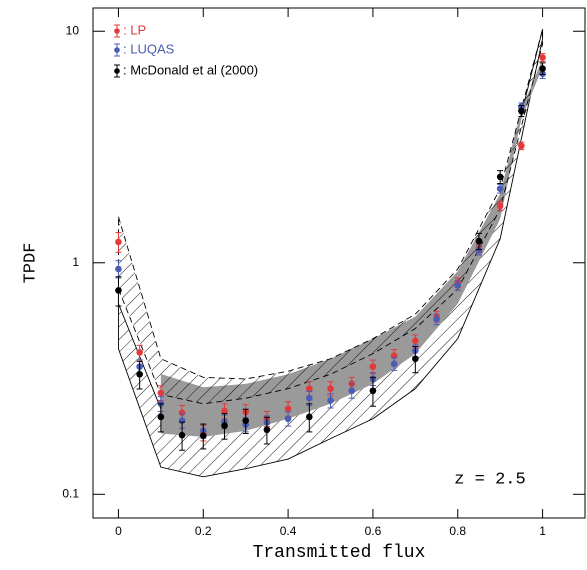 The width and height of the screenshot is (587, 570). Describe the element at coordinates (134, 29) in the screenshot. I see `legend-label: : LP` at that location.